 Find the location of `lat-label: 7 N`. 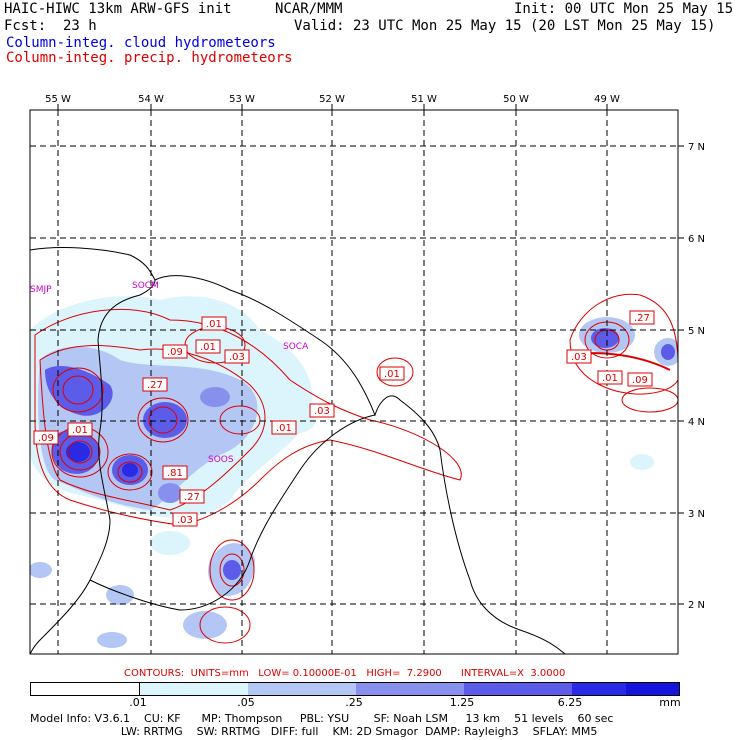

lat-label: 7 N is located at coordinates (696, 147).